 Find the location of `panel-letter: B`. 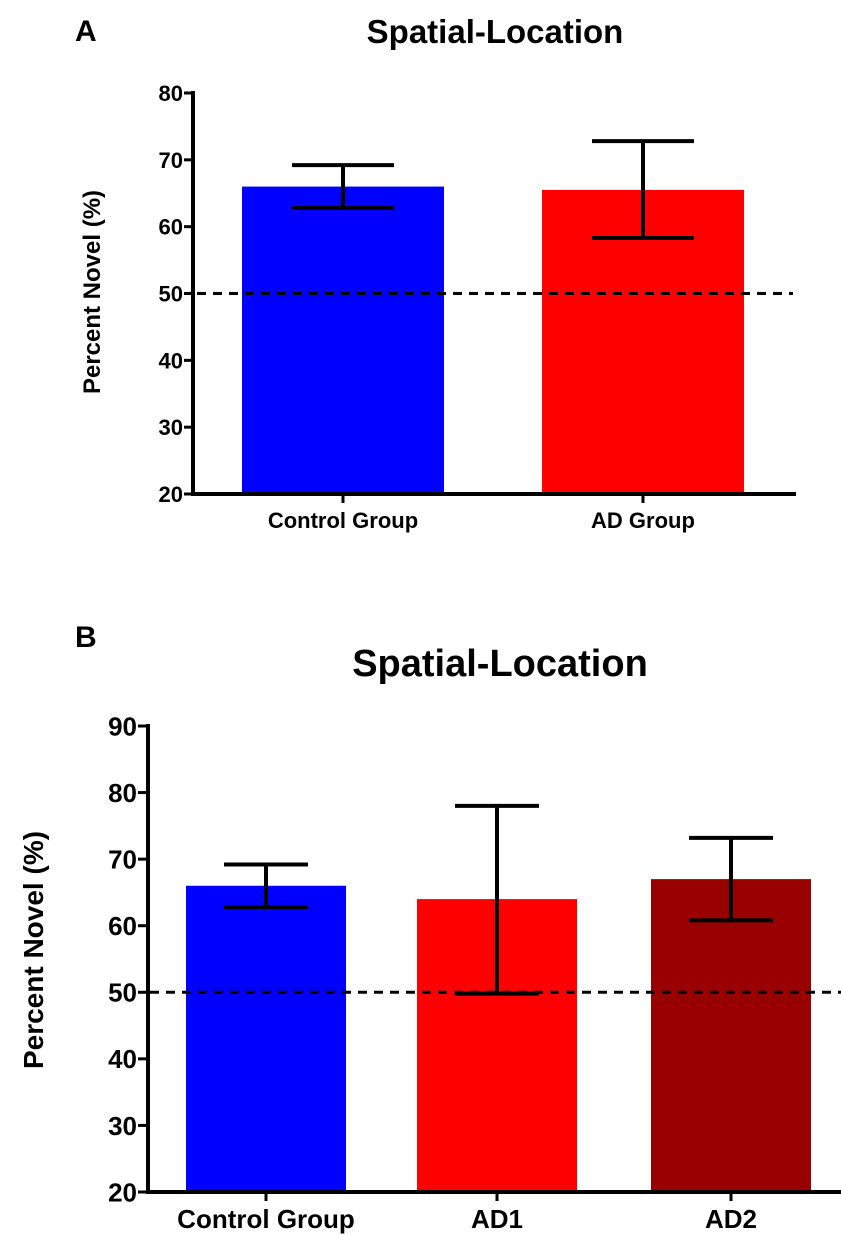

panel-letter: B is located at coordinates (86, 637).